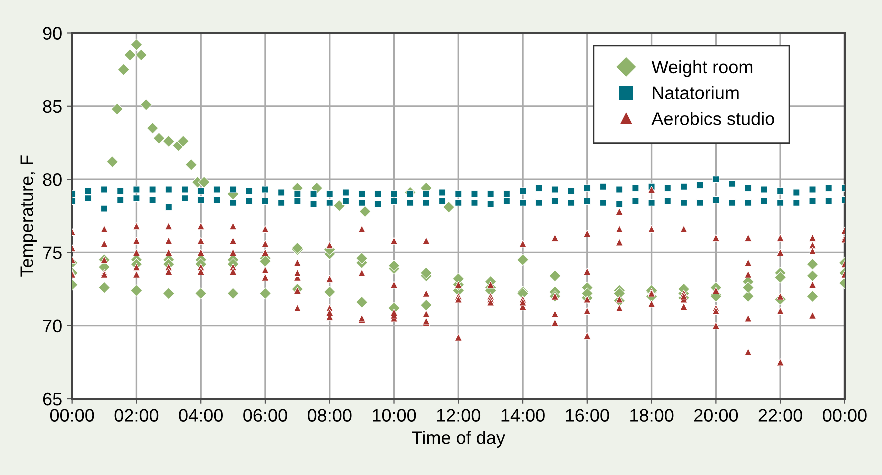 The image size is (882, 475). What do you see at coordinates (459, 415) in the screenshot?
I see `x-tick-label: 12:00` at bounding box center [459, 415].